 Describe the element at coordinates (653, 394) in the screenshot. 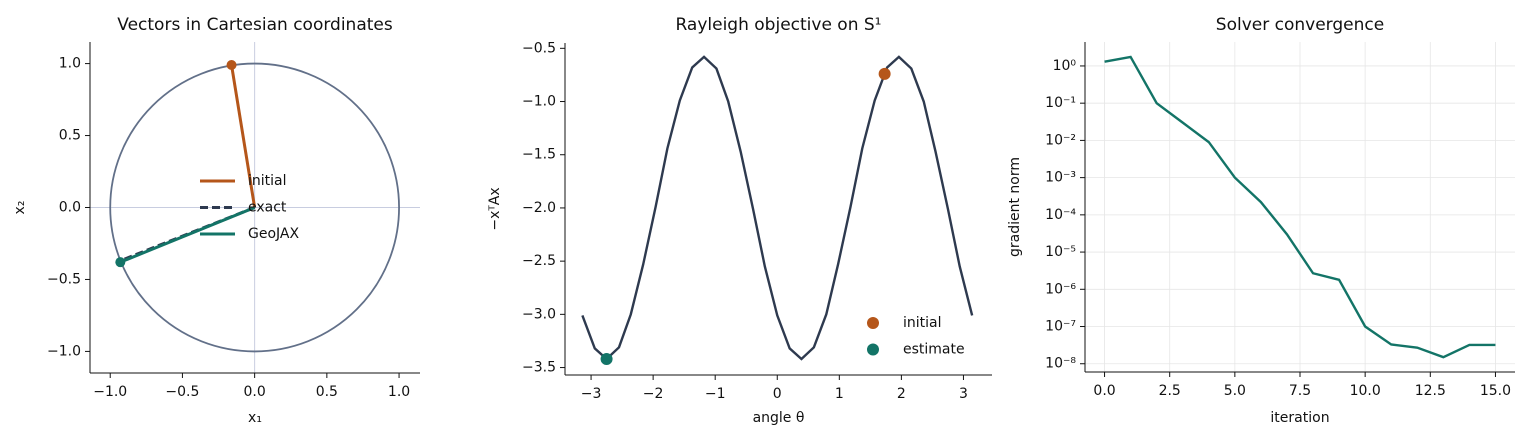

I see `x-tick-label: −2` at that location.